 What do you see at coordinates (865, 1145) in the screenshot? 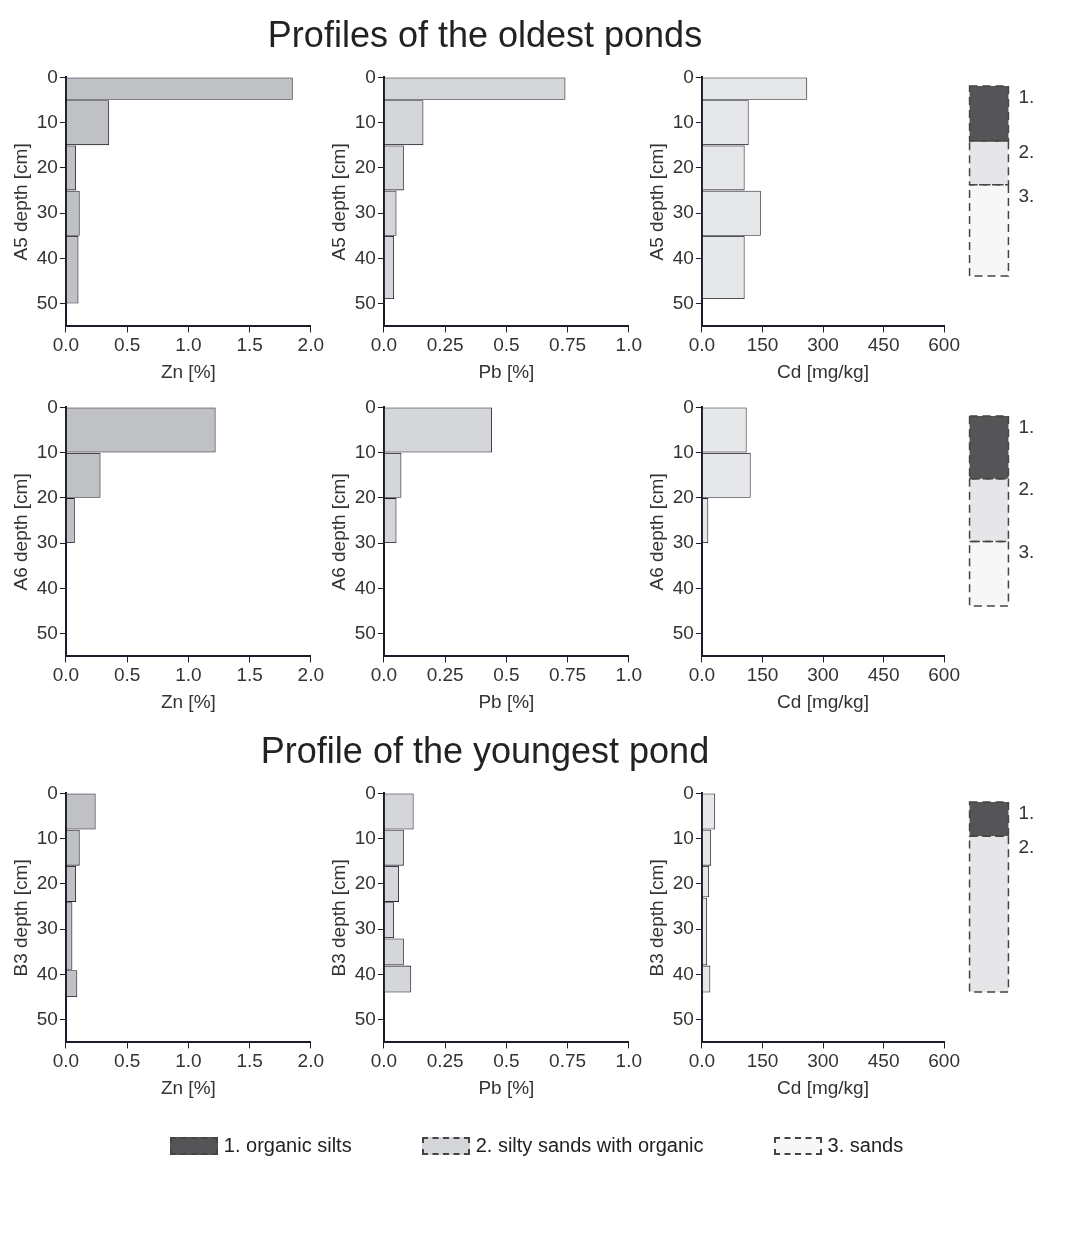
I see `text: 3. sands` at bounding box center [865, 1145].